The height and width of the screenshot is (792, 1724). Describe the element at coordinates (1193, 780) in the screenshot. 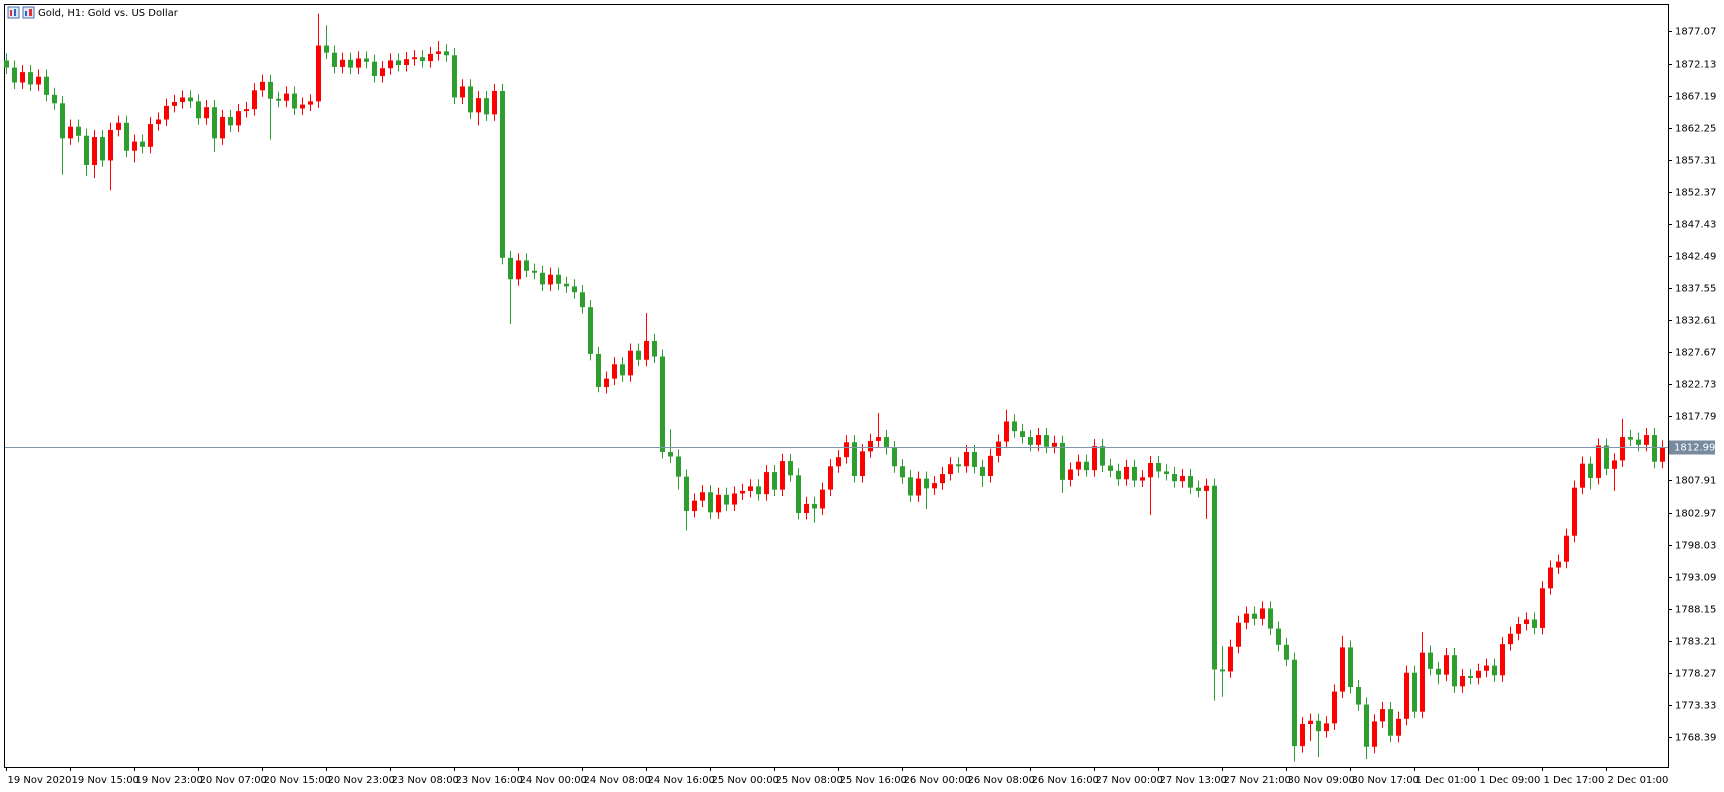

I see `x-tick-label: 27 Nov 13:00` at that location.